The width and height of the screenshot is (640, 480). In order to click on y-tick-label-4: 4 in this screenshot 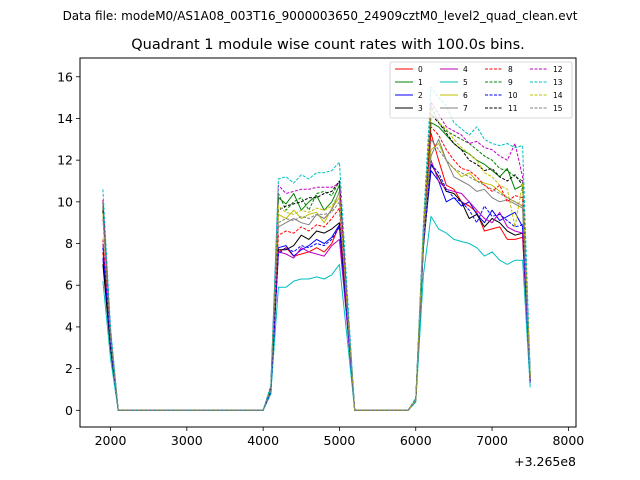, I will do `click(69, 326)`.